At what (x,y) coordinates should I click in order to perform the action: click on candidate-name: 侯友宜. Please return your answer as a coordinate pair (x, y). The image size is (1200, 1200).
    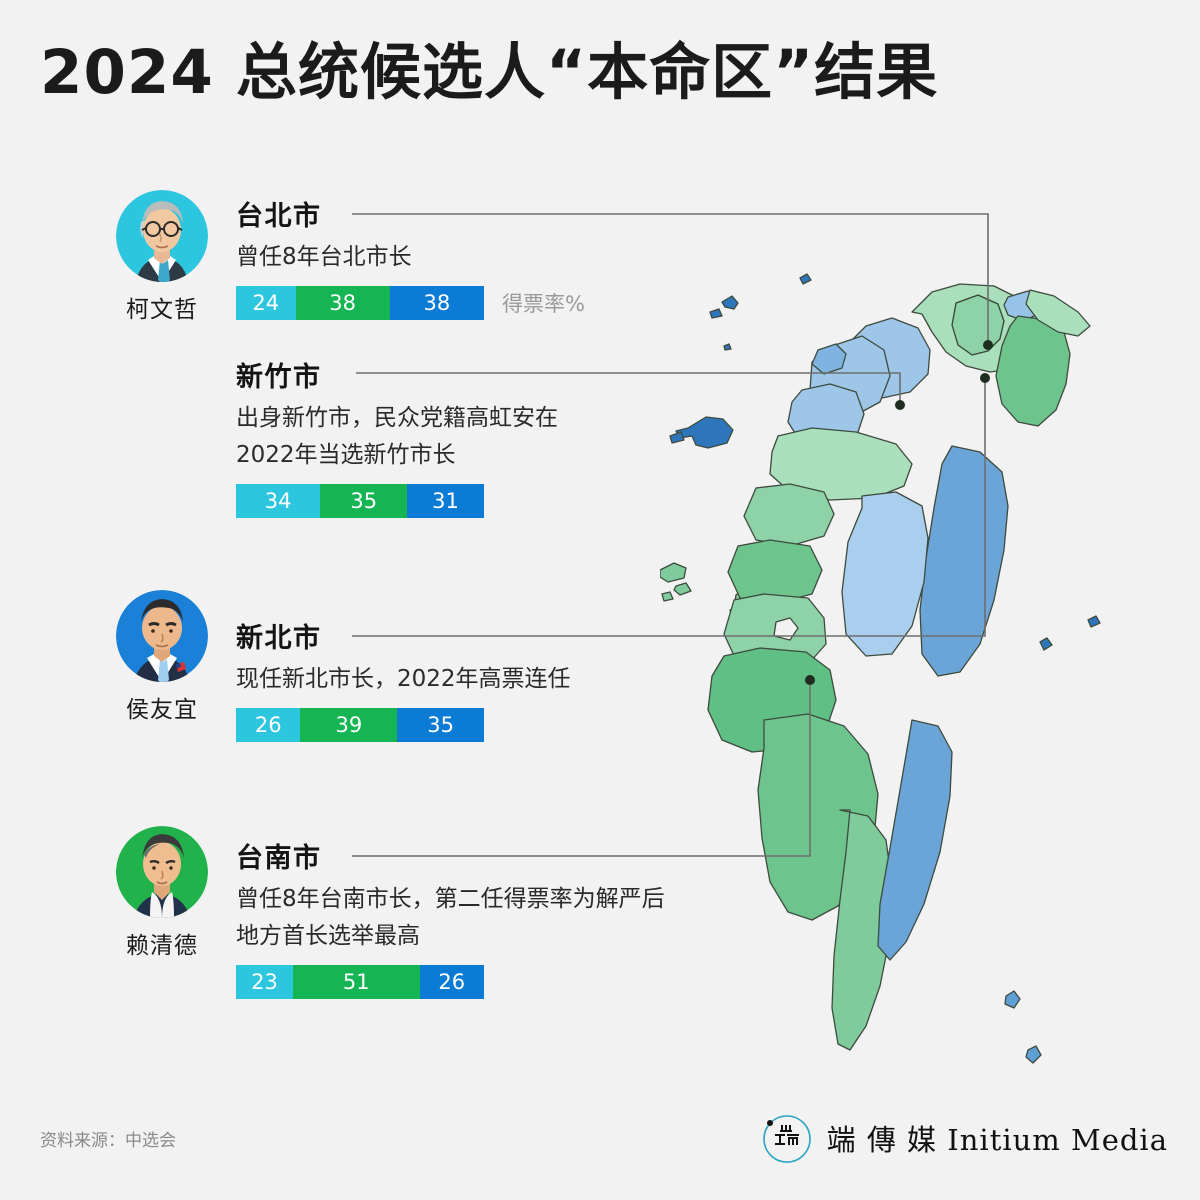
    Looking at the image, I should click on (162, 710).